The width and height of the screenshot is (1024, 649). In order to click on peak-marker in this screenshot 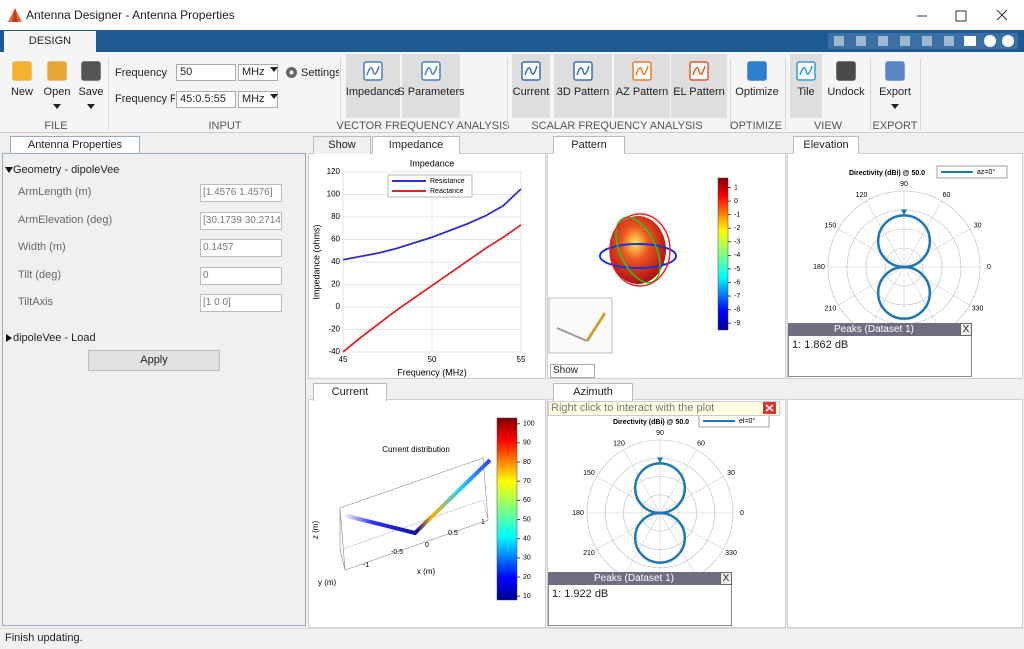, I will do `click(904, 212)`.